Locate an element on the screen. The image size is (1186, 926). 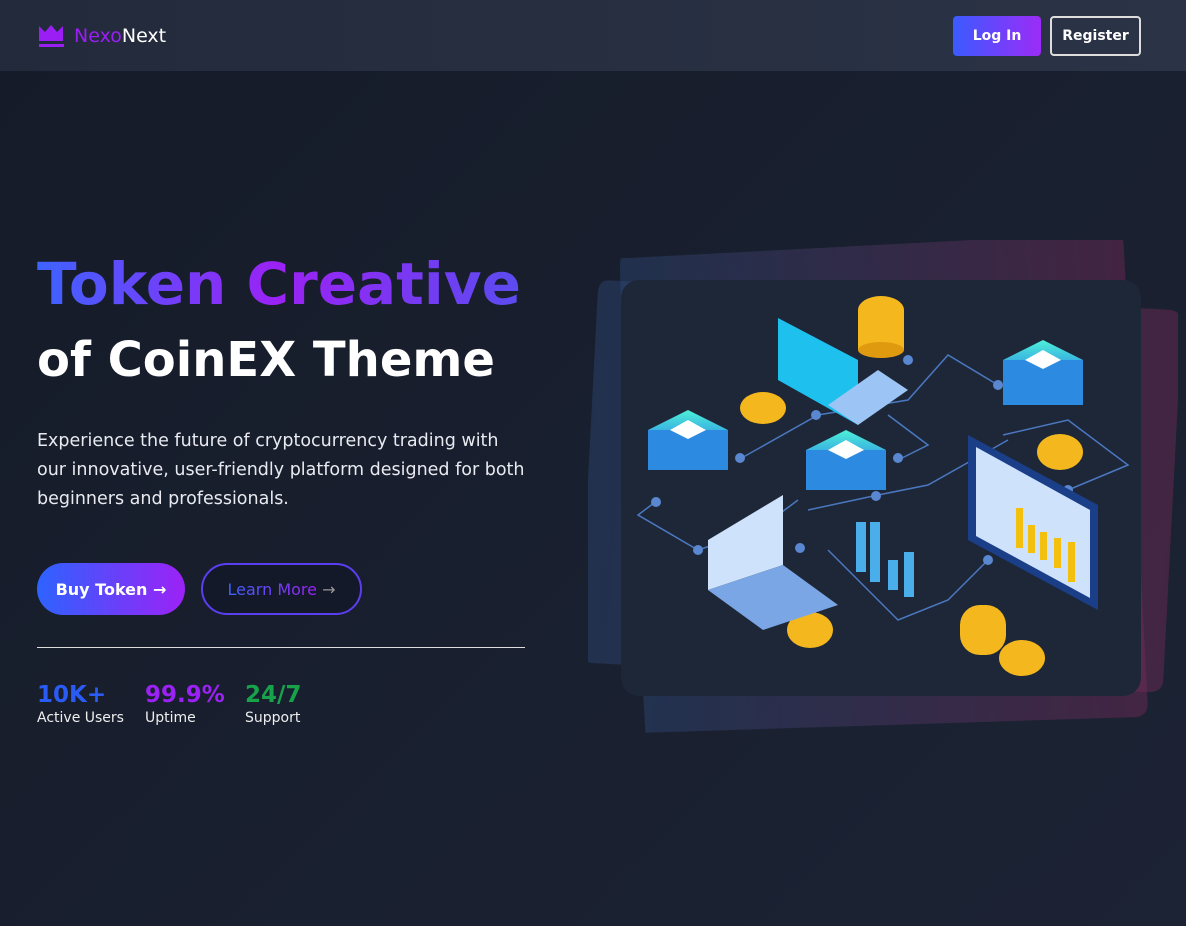
monitor-icon is located at coordinates (1033, 522).